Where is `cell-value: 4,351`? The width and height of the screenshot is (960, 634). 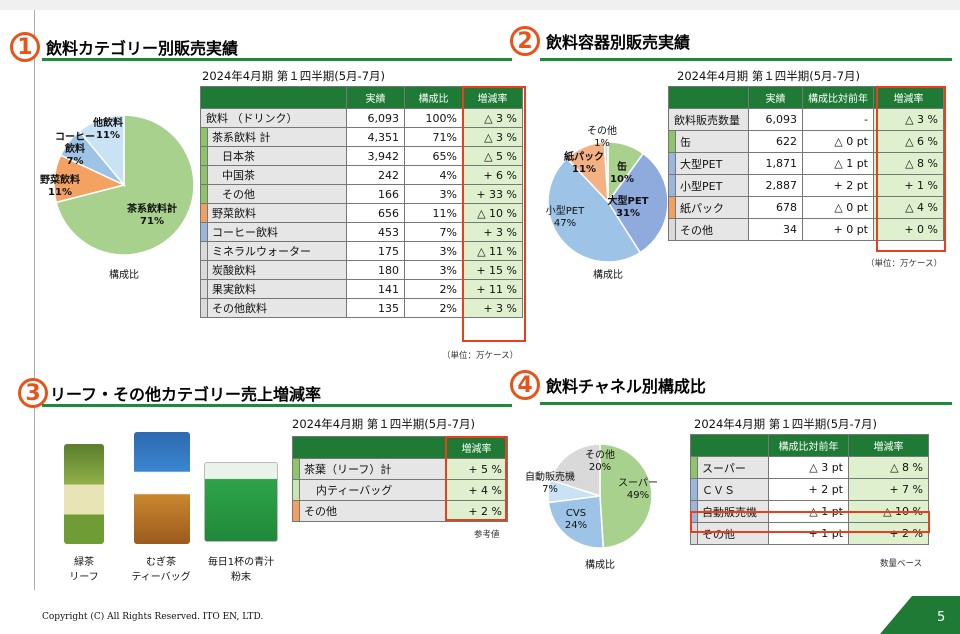
cell-value: 4,351 is located at coordinates (375, 137).